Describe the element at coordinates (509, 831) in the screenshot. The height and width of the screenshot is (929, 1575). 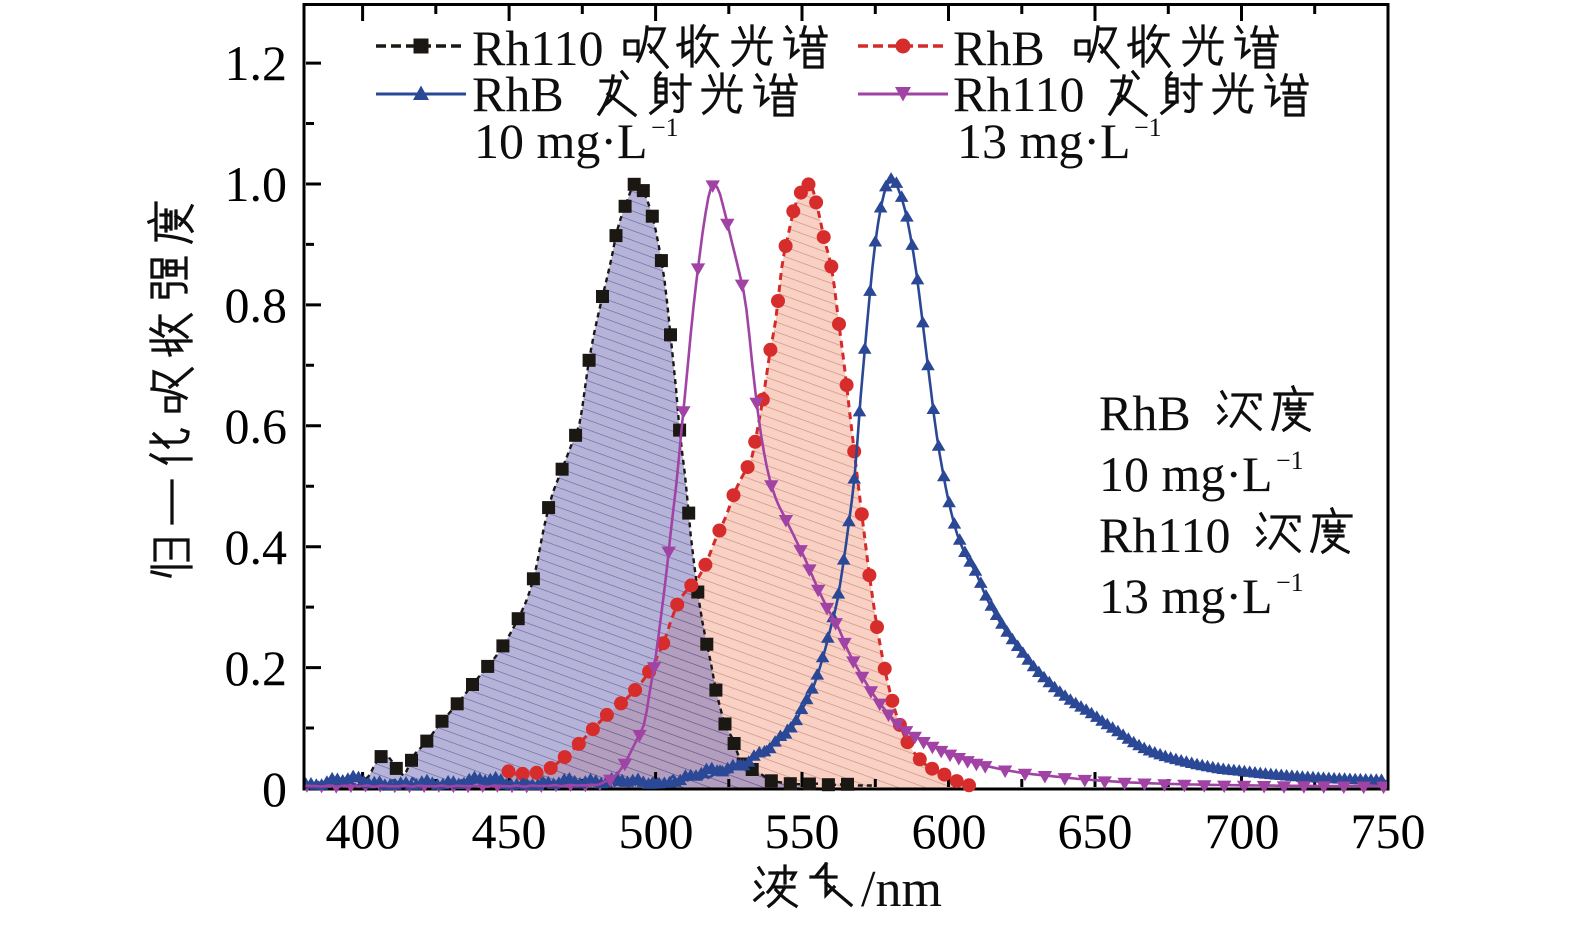
I see `svg-text: 450` at that location.